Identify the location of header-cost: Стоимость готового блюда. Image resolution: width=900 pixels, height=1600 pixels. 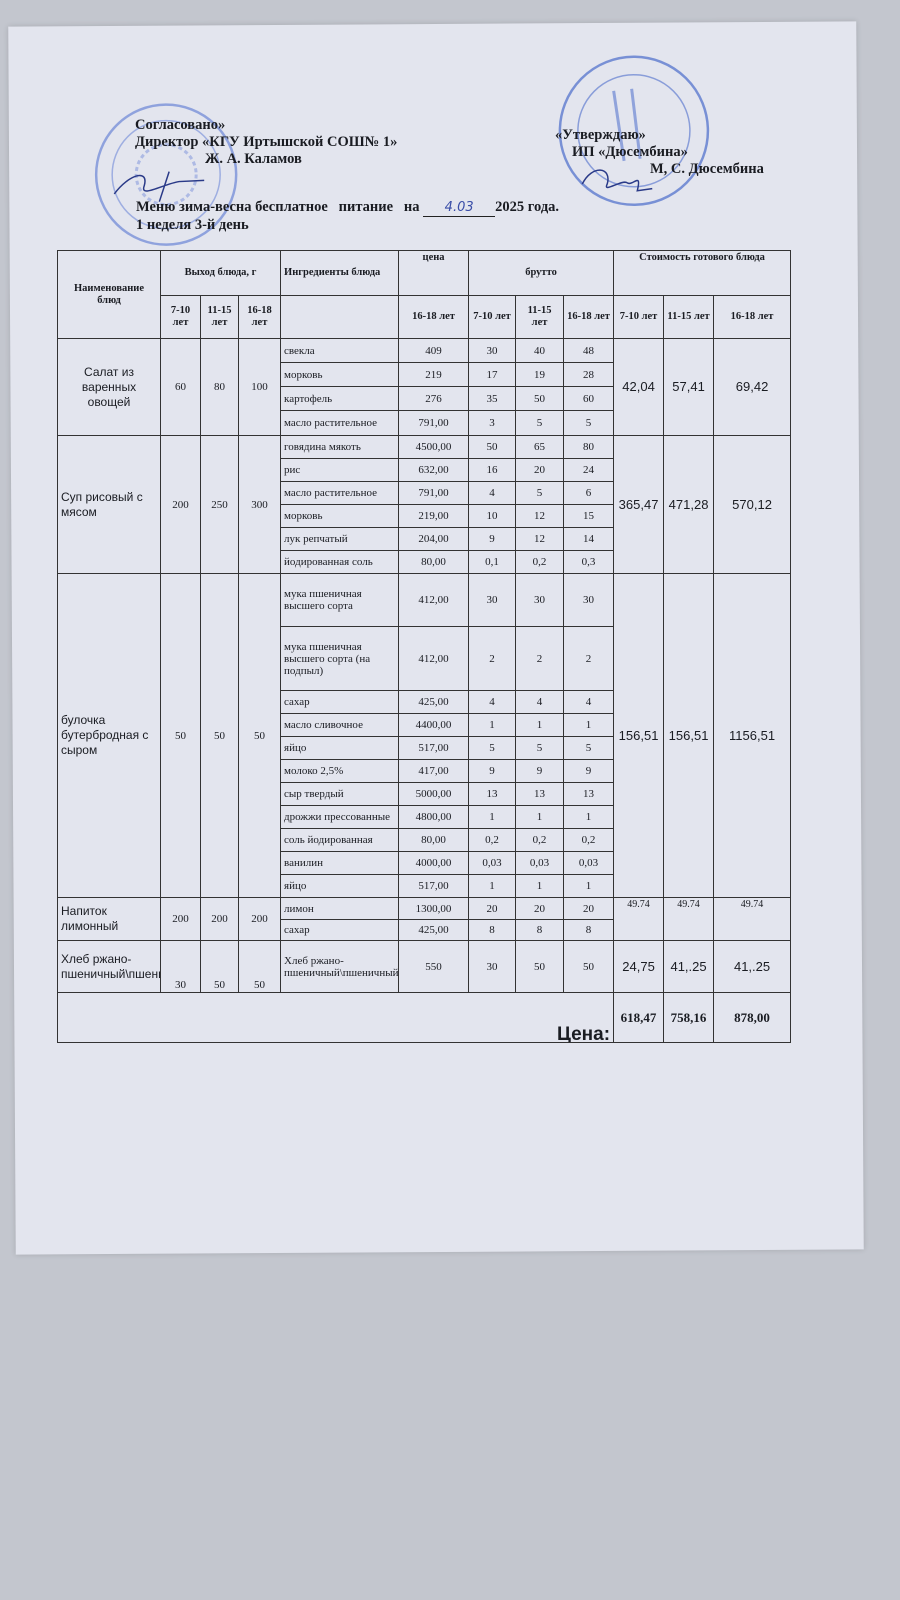
(702, 273).